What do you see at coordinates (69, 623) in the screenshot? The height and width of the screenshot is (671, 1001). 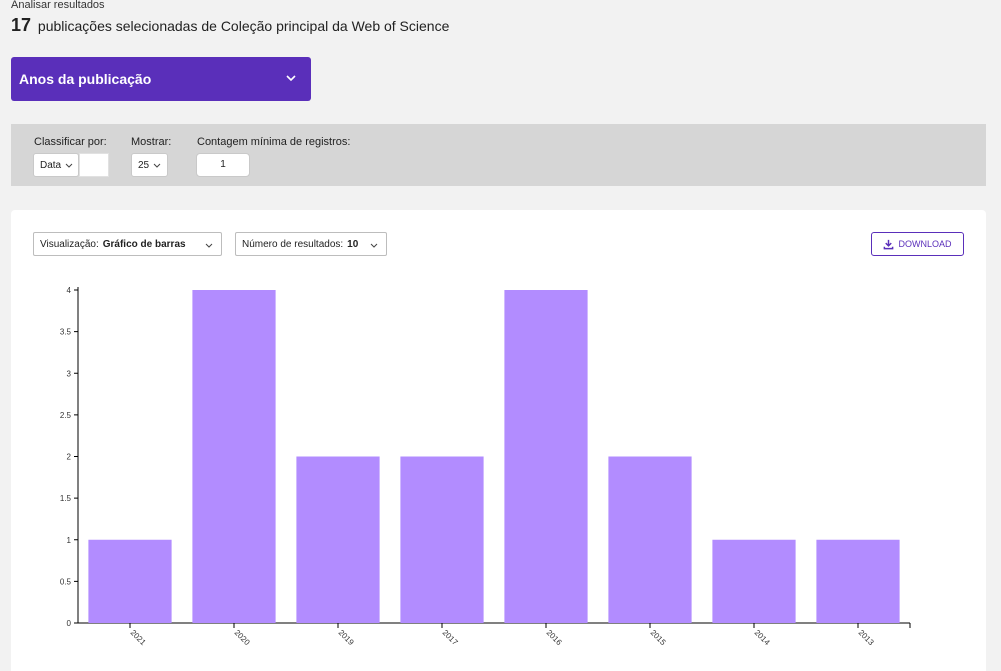 I see `y-tick-label: 0` at bounding box center [69, 623].